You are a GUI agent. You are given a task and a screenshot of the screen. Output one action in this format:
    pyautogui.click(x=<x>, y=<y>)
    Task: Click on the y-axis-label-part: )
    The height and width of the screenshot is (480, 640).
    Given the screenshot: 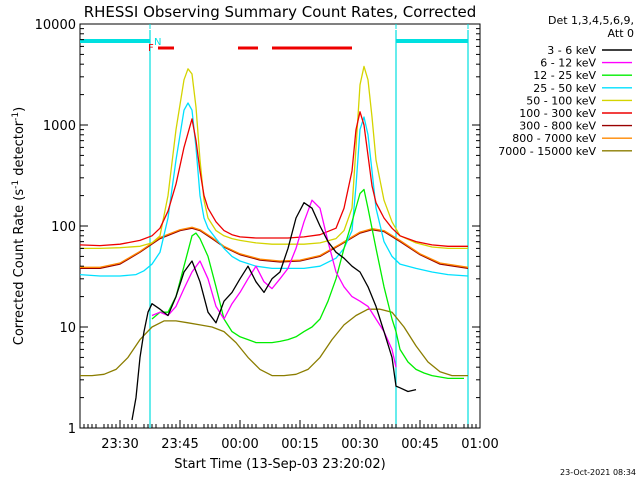 What is the action you would take?
    pyautogui.click(x=19, y=109)
    